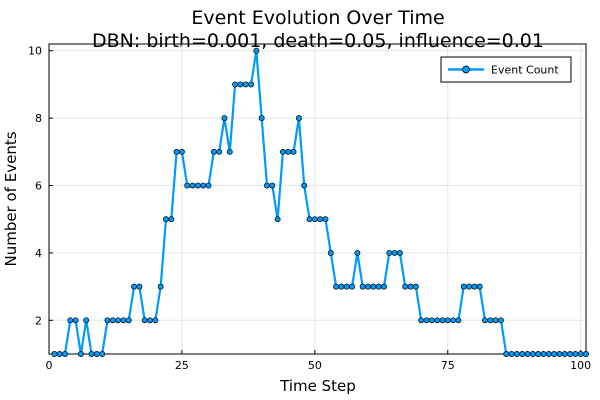  I want to click on legend: Event Count, so click(506, 69).